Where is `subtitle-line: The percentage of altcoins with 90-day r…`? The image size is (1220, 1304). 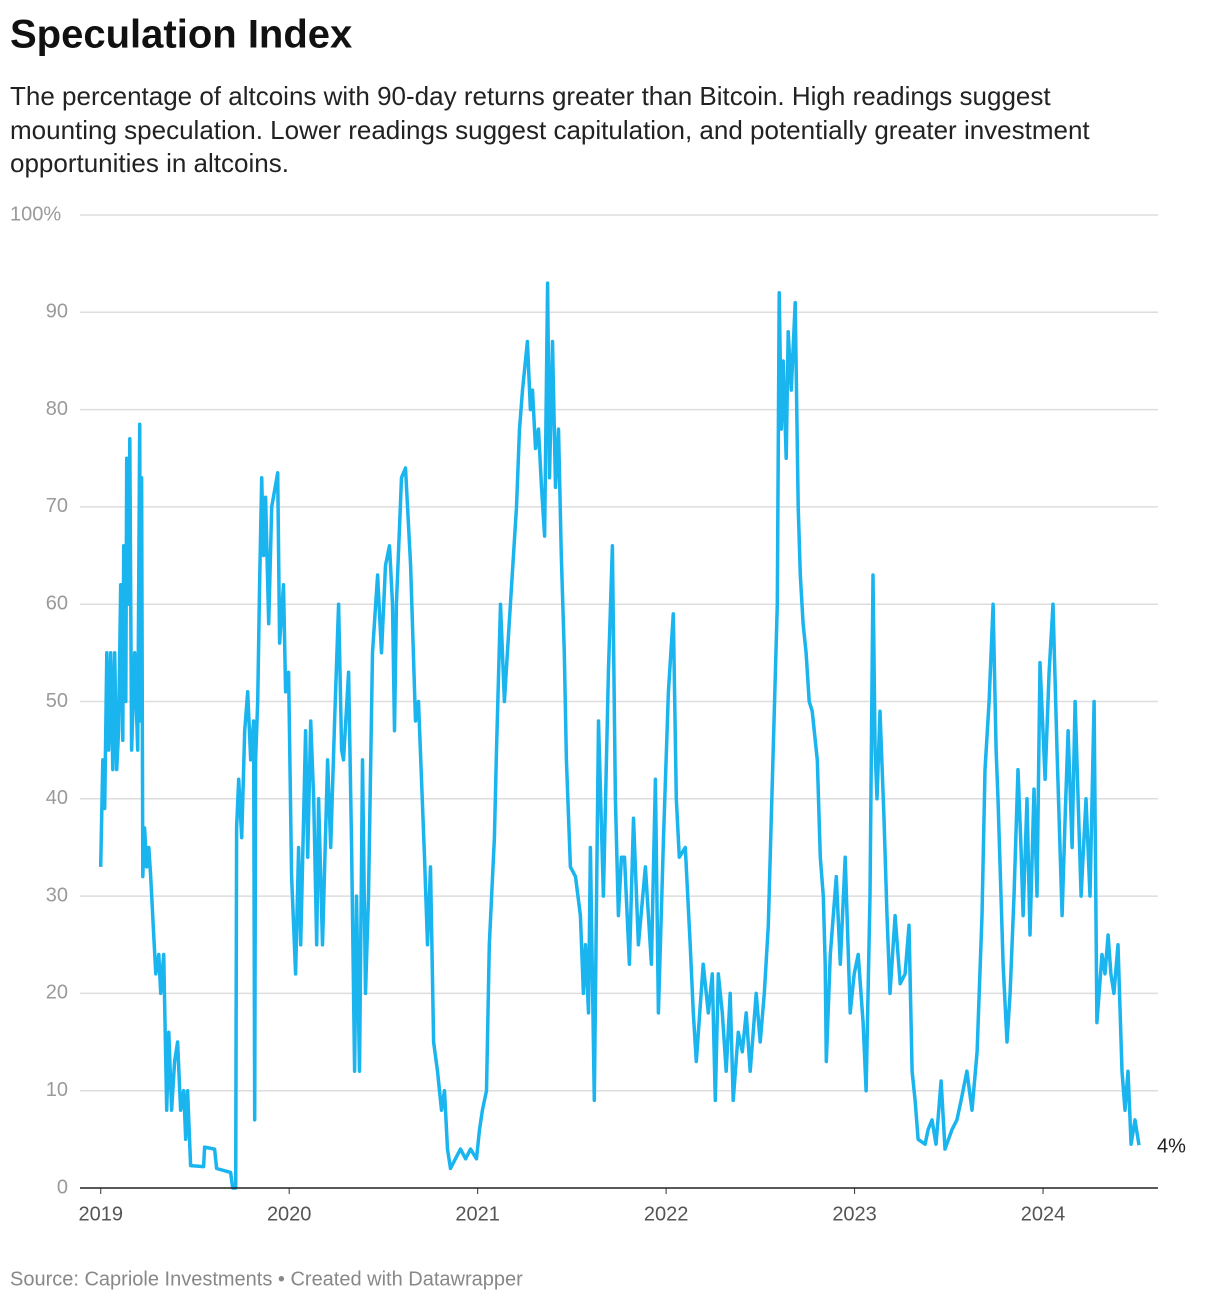 subtitle-line: The percentage of altcoins with 90-day r… is located at coordinates (530, 96).